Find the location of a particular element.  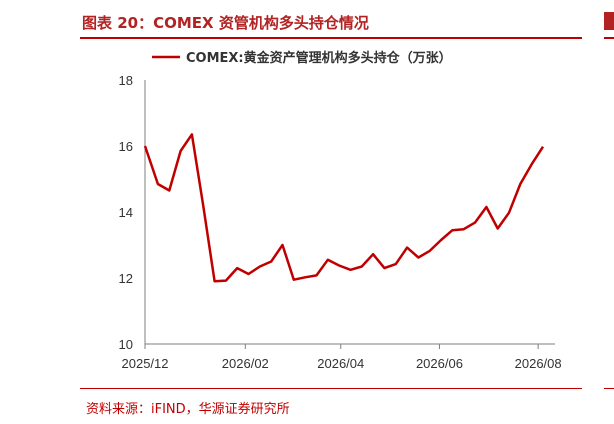

x-tick-label: 2026/08 is located at coordinates (538, 363).